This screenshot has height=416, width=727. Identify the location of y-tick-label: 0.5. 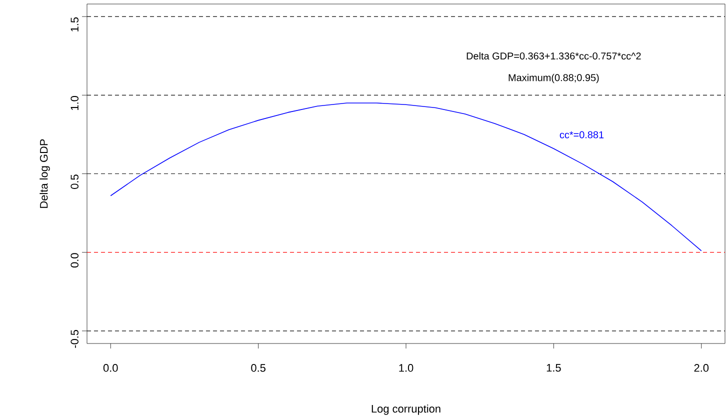
(74, 181).